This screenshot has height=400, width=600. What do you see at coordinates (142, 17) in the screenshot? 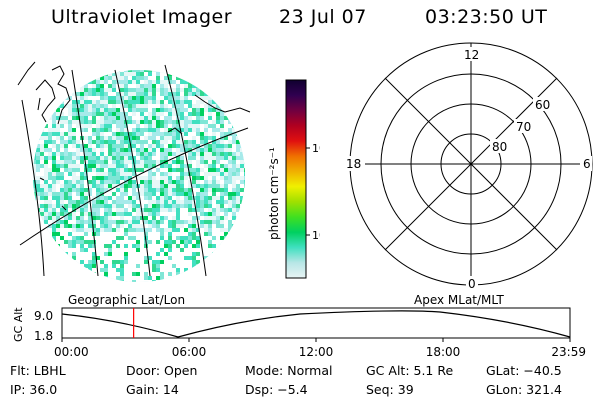
I see `app-title: Ultraviolet Imager` at bounding box center [142, 17].